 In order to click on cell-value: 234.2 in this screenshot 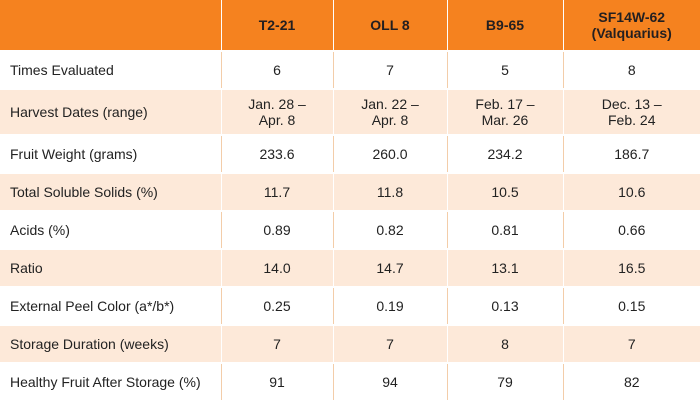, I will do `click(505, 154)`.